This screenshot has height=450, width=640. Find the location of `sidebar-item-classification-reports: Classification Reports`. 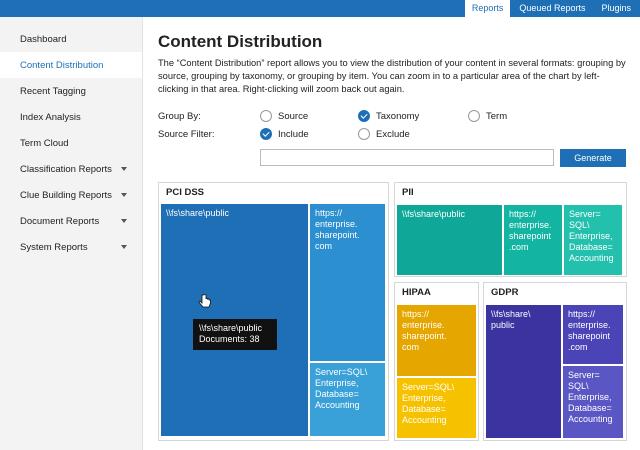

sidebar-item-classification-reports: Classification Reports is located at coordinates (71, 169).